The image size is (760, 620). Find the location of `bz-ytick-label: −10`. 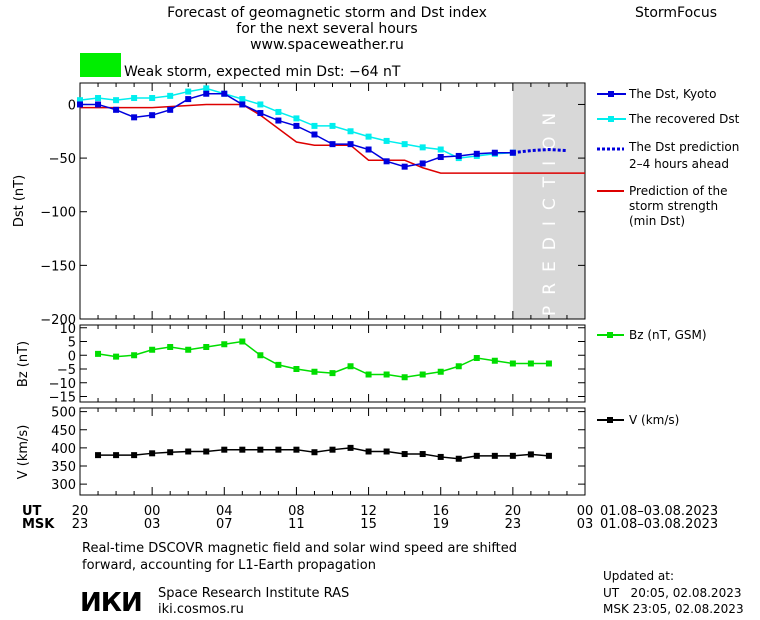

bz-ytick-label: −10 is located at coordinates (62, 384).